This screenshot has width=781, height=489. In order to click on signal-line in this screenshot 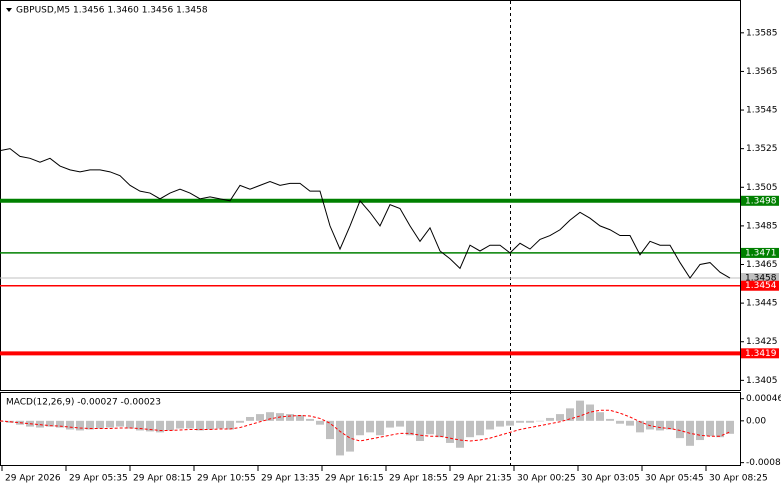, I will do `click(365, 425)`.